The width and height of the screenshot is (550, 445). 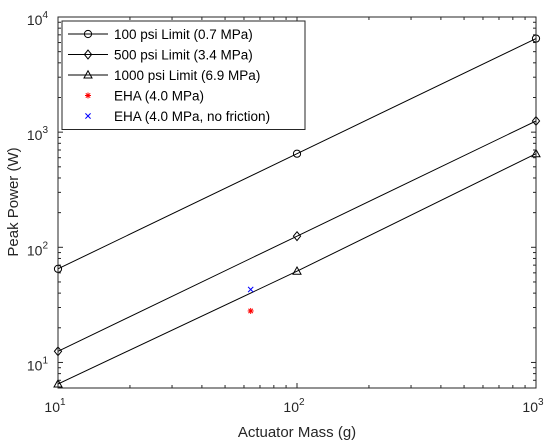 What do you see at coordinates (533, 406) in the screenshot?
I see `x-tick-label: 10³` at bounding box center [533, 406].